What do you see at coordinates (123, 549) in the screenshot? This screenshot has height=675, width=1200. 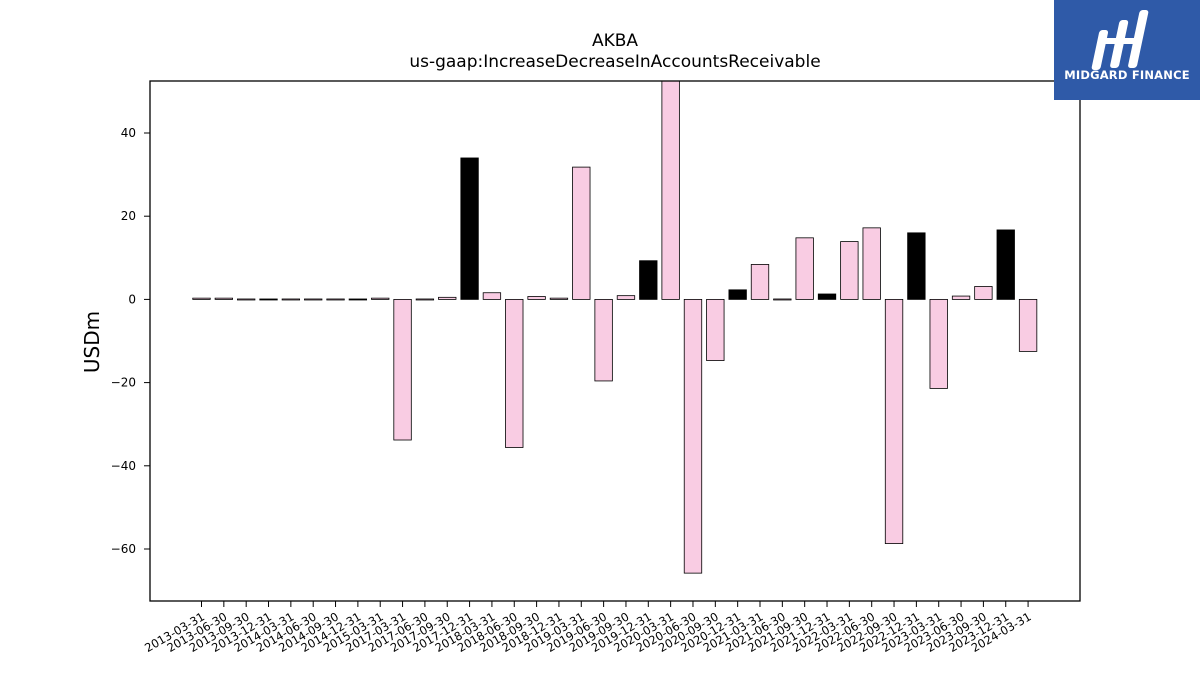 I see `y-tick-label: −60` at bounding box center [123, 549].